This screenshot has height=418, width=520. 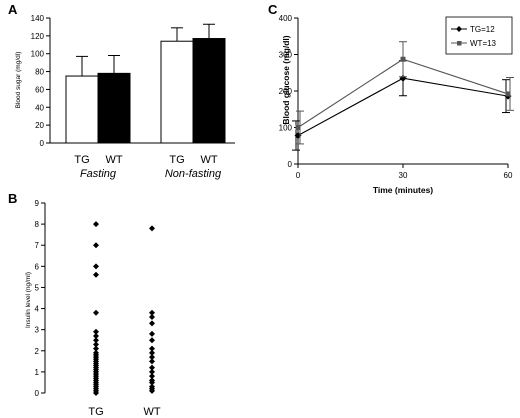 I want to click on panel-a-y-axis-label: Blood sugar (mg/dl), so click(x=18, y=80).